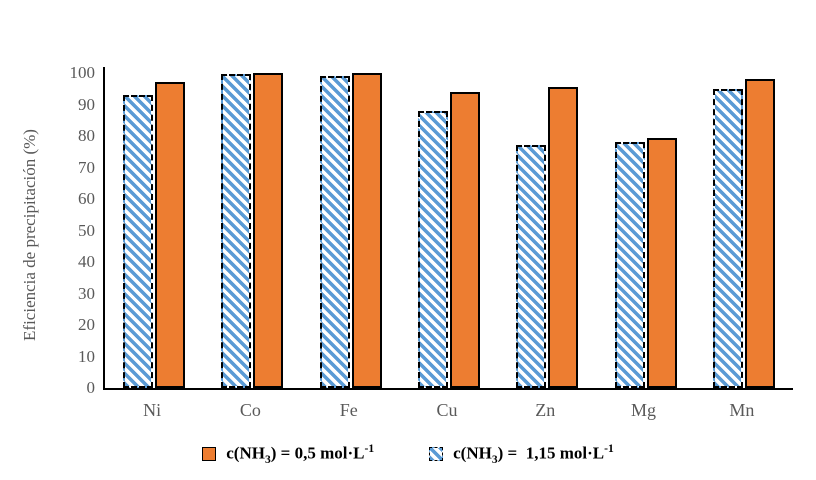 The image size is (816, 480). I want to click on legend-item-nh3-0-5: c(NH3) = 0,5 mol·L-1, so click(288, 454).